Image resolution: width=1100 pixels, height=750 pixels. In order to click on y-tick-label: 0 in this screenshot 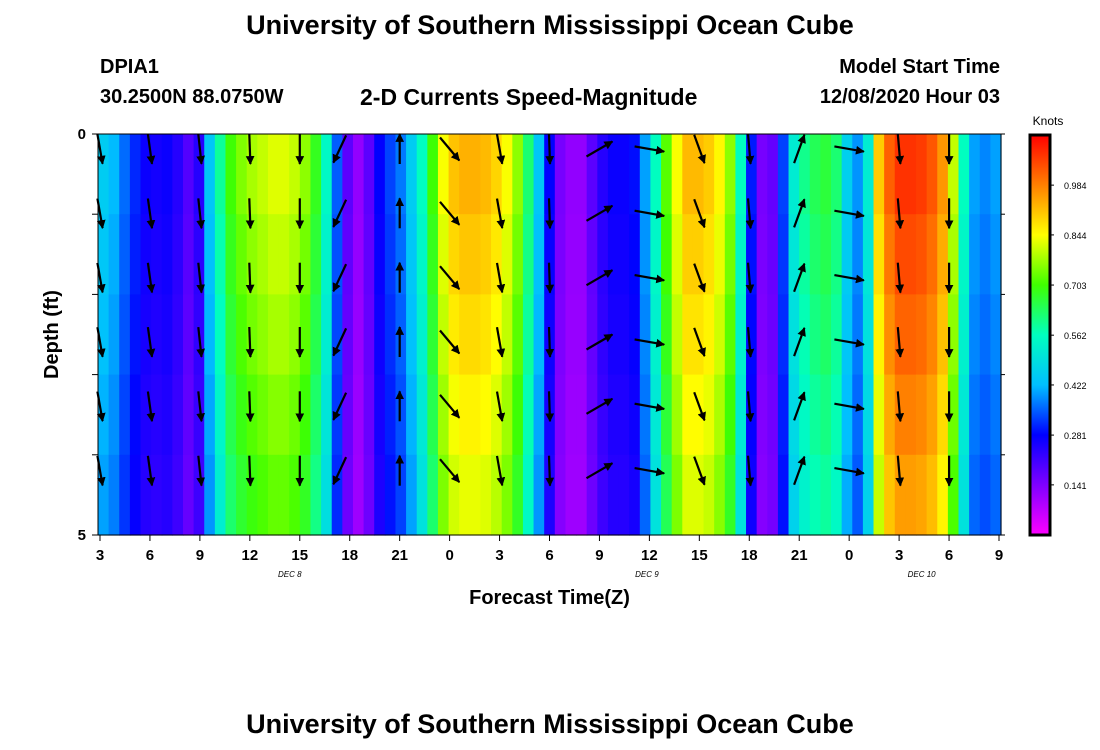, I will do `click(82, 134)`.